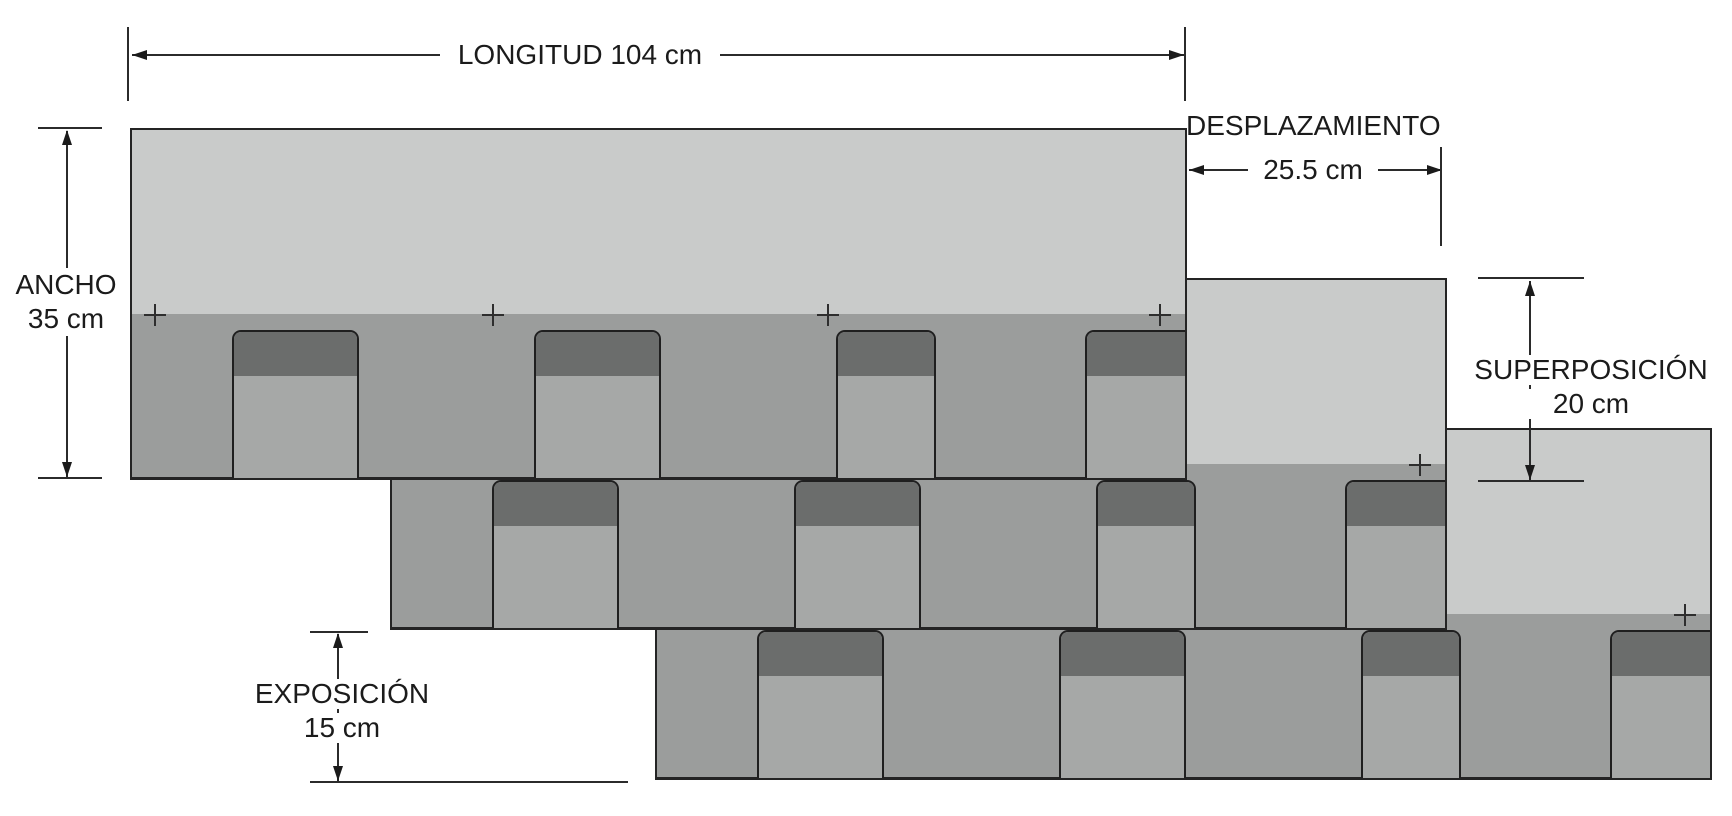 The image size is (1732, 816). What do you see at coordinates (66, 284) in the screenshot?
I see `dim-ancho-name: ANCHO` at bounding box center [66, 284].